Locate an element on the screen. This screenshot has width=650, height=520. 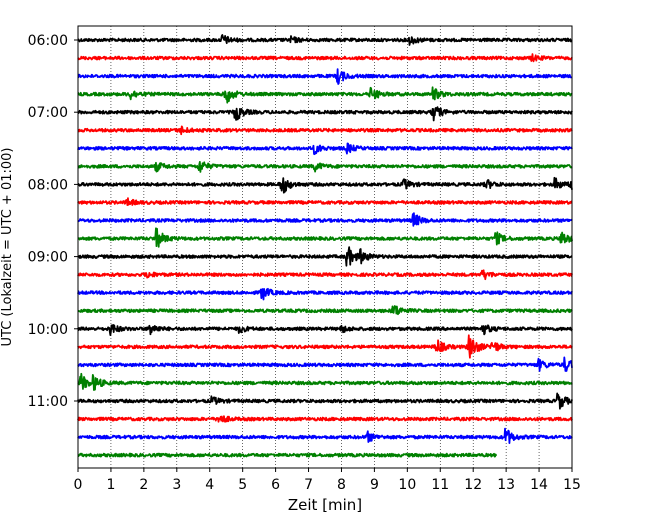
y-axis-label: UTC (Lokalzeit = UTC + 01:00) is located at coordinates (7, 247).